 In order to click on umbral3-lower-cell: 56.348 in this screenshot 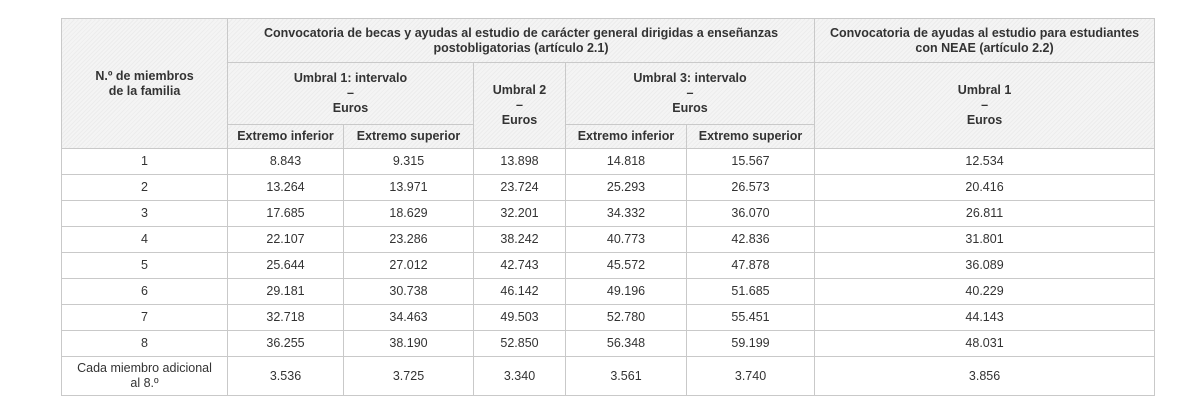, I will do `click(626, 343)`.